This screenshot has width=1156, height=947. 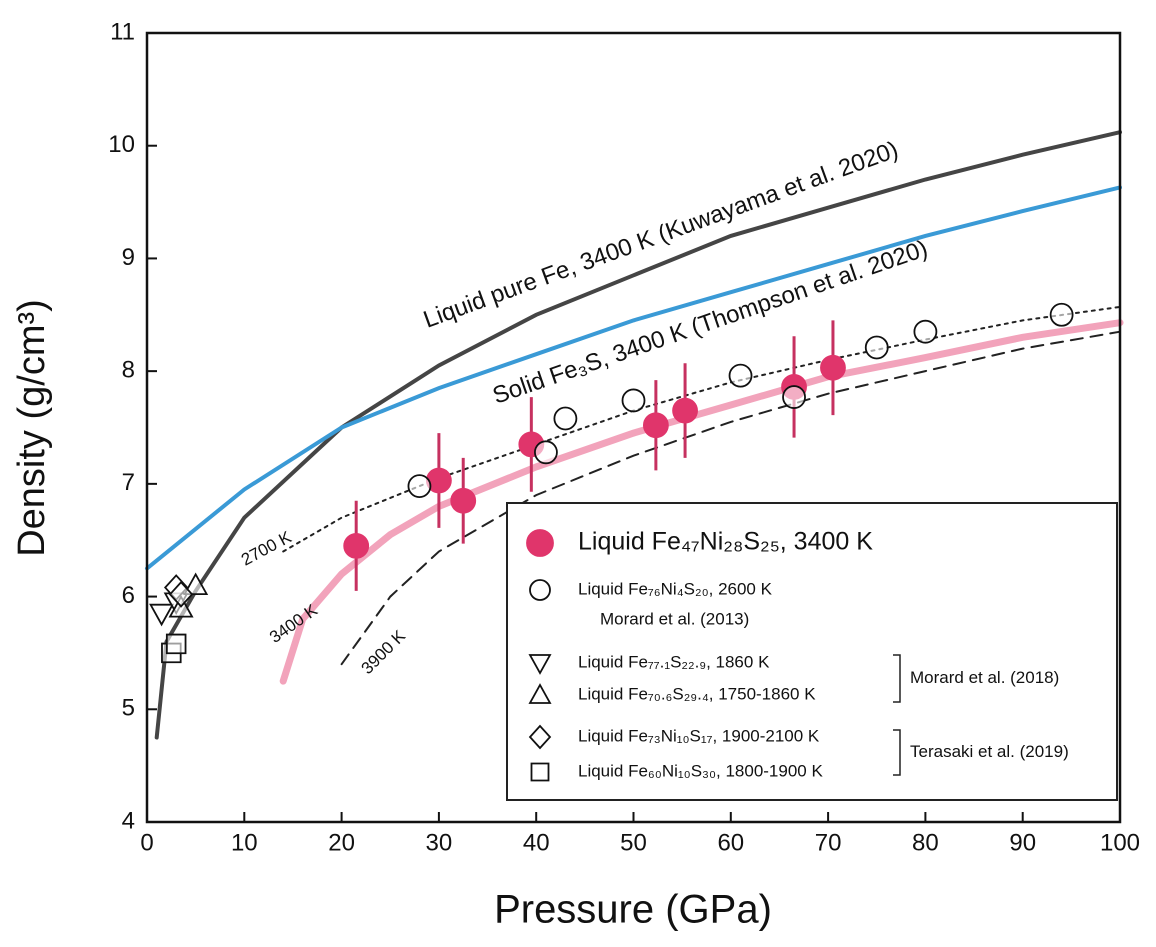 I want to click on curve-label: 3900 K, so click(x=384, y=652).